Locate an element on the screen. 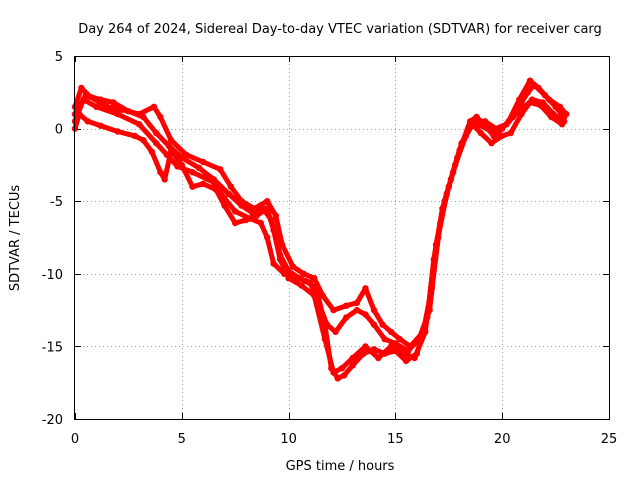 This screenshot has width=640, height=480. y-axis-label: SDTVAR / TECUs is located at coordinates (15, 238).